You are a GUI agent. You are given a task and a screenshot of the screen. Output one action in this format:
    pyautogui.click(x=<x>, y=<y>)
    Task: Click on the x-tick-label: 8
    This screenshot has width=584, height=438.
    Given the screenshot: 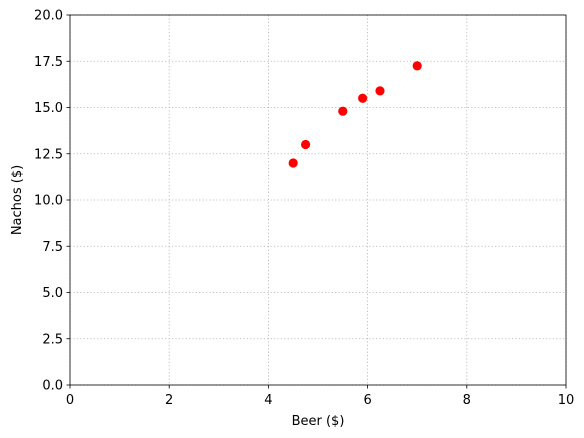 What is the action you would take?
    pyautogui.click(x=467, y=400)
    